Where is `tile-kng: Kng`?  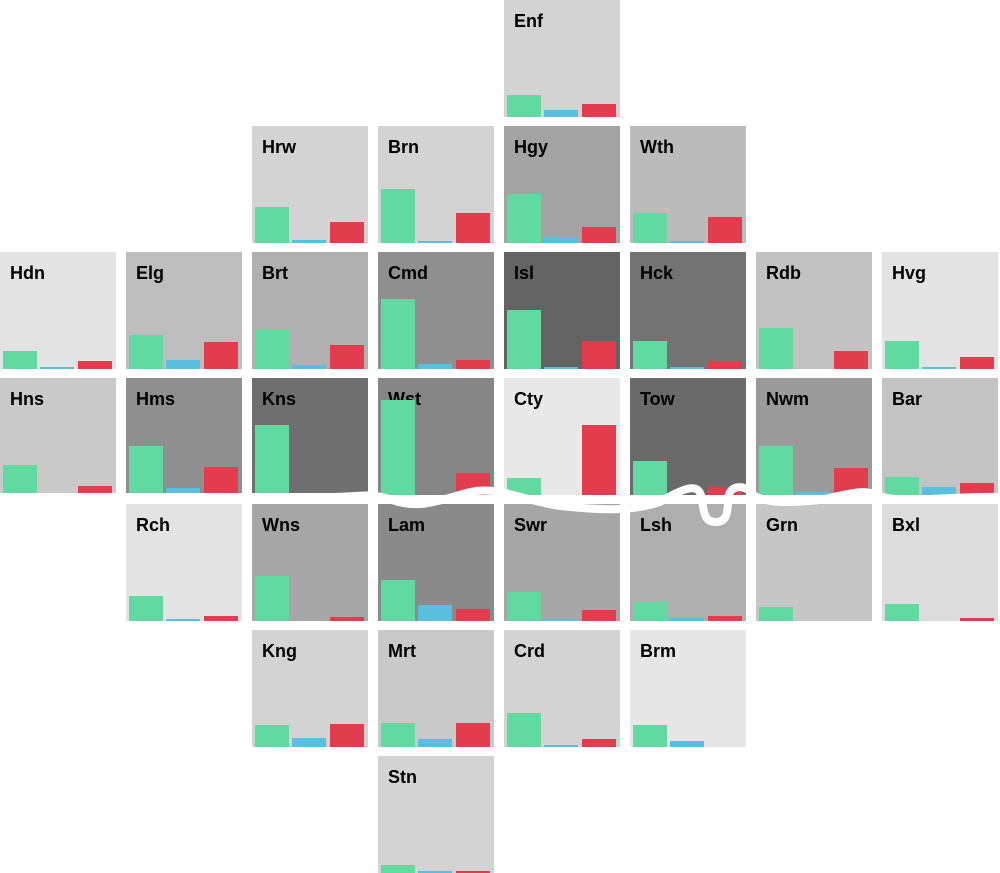 tile-kng: Kng is located at coordinates (310, 688).